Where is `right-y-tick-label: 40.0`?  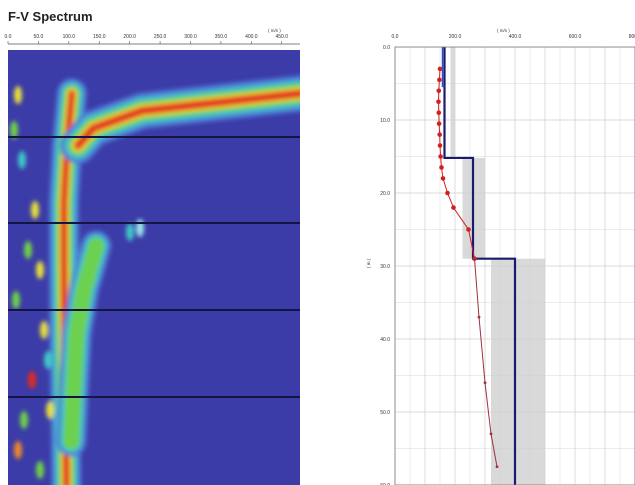
right-y-tick-label: 40.0 is located at coordinates (385, 340).